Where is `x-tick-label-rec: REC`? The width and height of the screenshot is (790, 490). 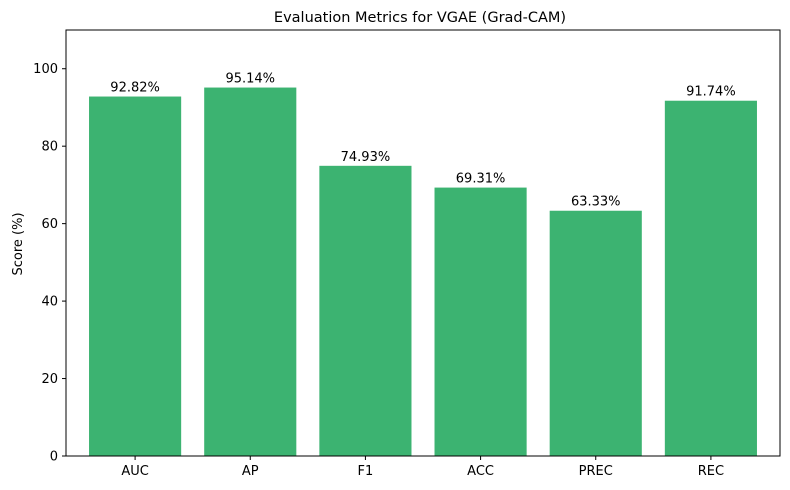 x-tick-label-rec: REC is located at coordinates (711, 471).